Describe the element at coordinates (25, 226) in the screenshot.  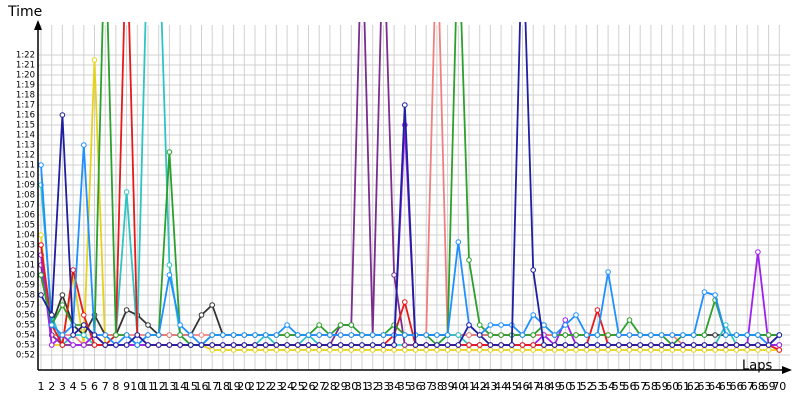
I see `y-tick-label: 1:05` at that location.